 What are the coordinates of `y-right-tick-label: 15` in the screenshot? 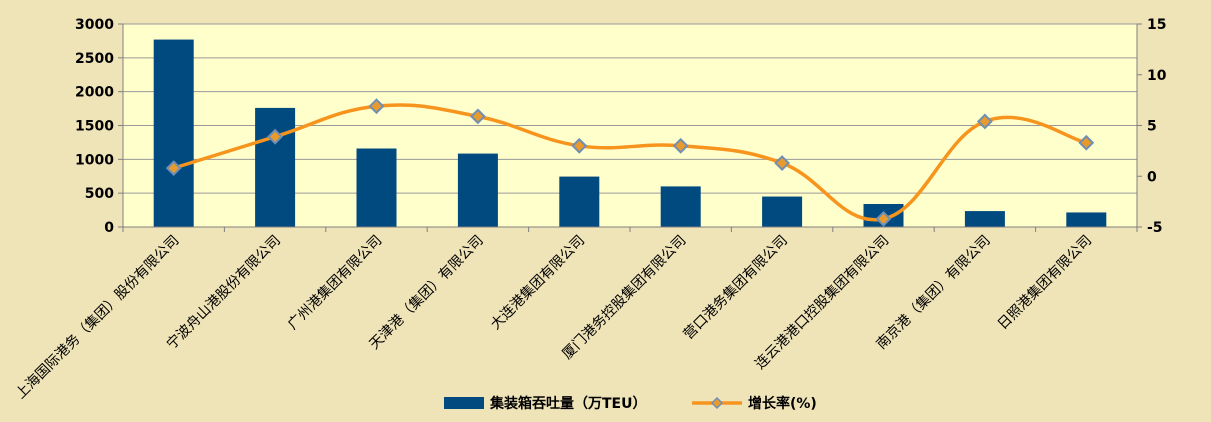 It's located at (1156, 25).